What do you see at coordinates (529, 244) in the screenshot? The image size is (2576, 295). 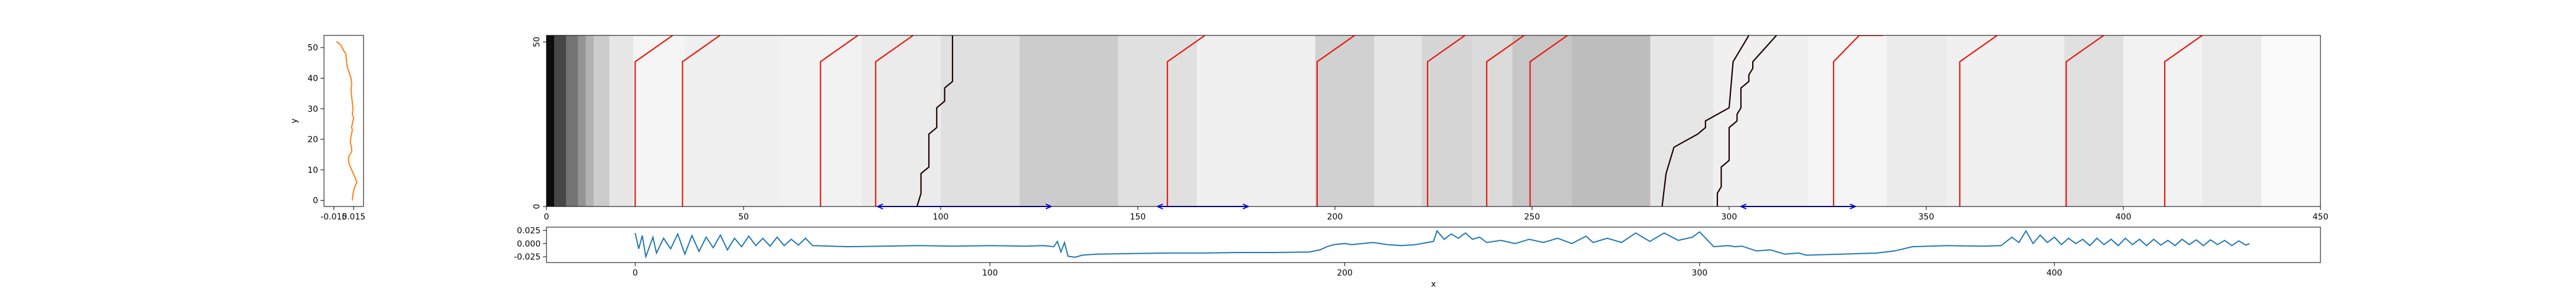 I see `bottom-ytick-label: 0.000` at bounding box center [529, 244].